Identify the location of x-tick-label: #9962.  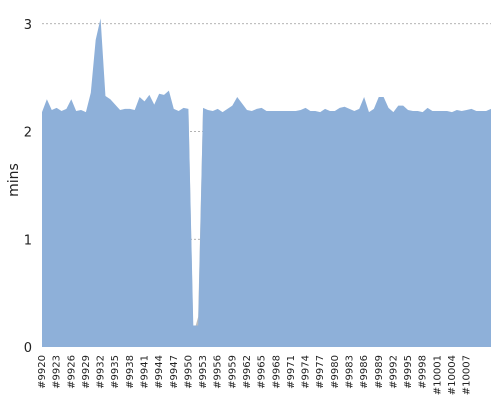
(247, 372).